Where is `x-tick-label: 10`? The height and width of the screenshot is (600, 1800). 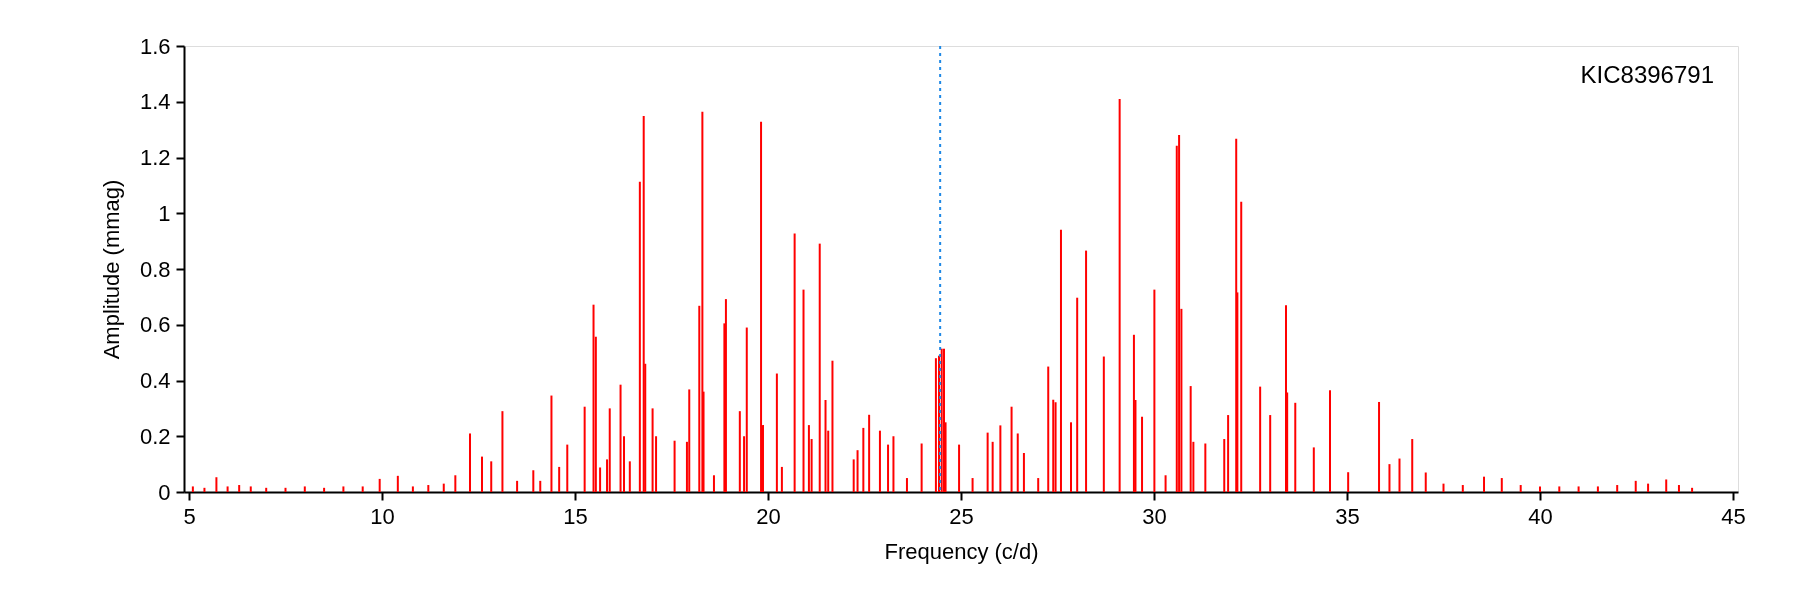 x-tick-label: 10 is located at coordinates (382, 516).